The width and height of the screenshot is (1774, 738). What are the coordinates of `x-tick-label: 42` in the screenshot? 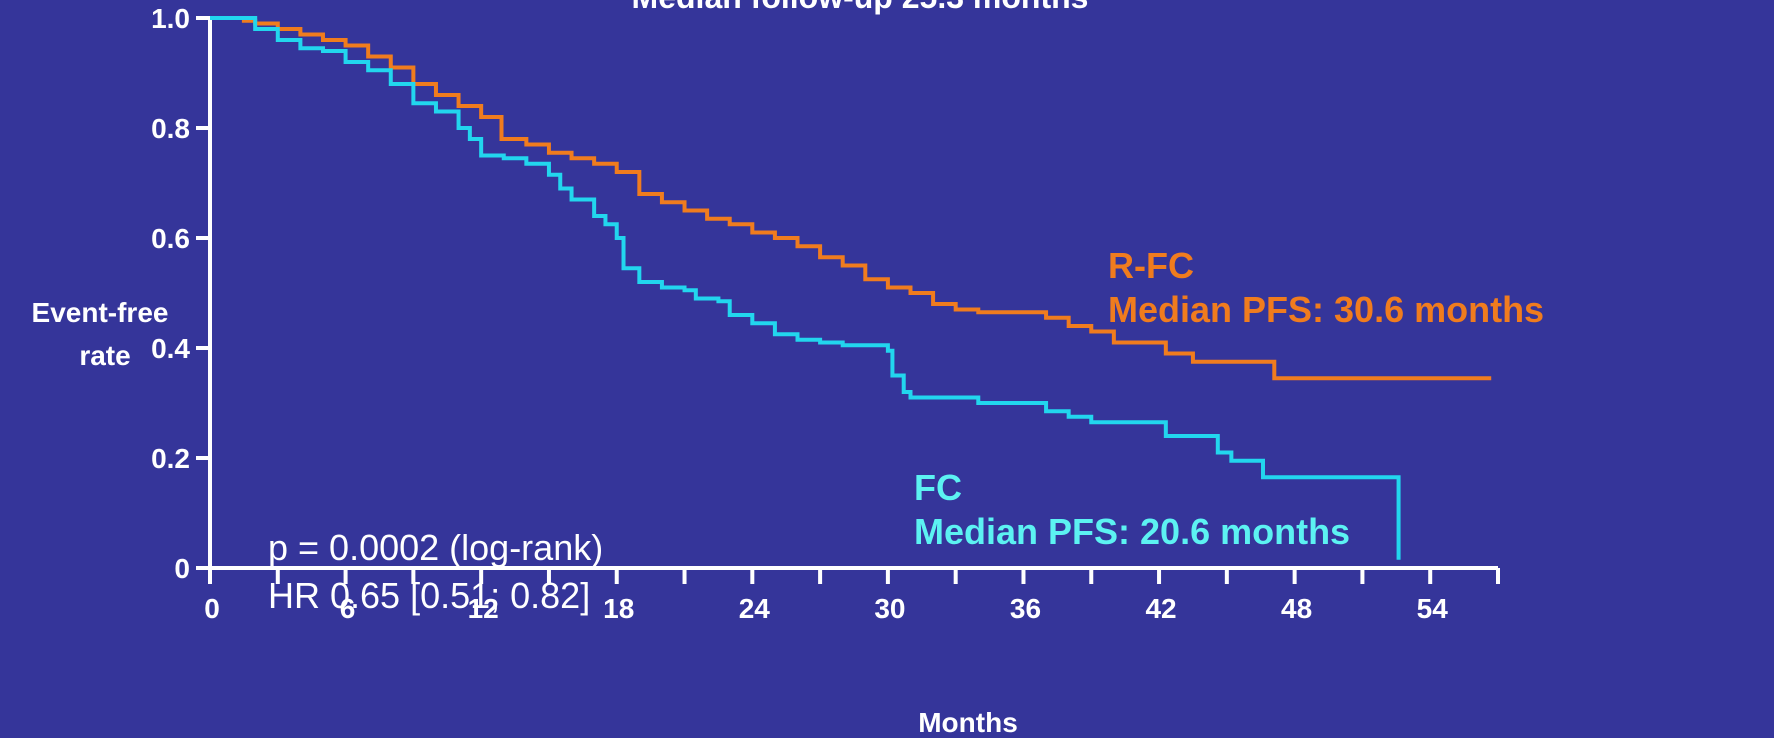 It's located at (1160, 608).